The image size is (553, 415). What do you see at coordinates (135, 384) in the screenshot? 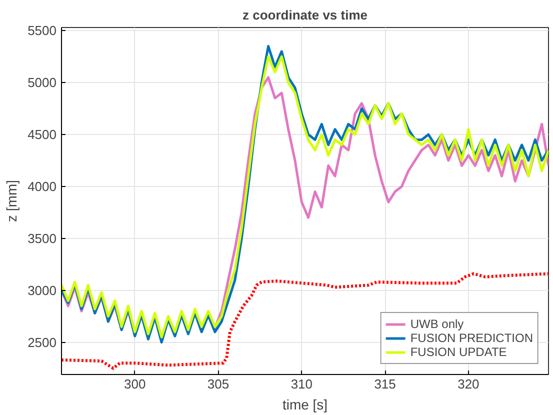
I see `x-tick-label: 300` at bounding box center [135, 384].